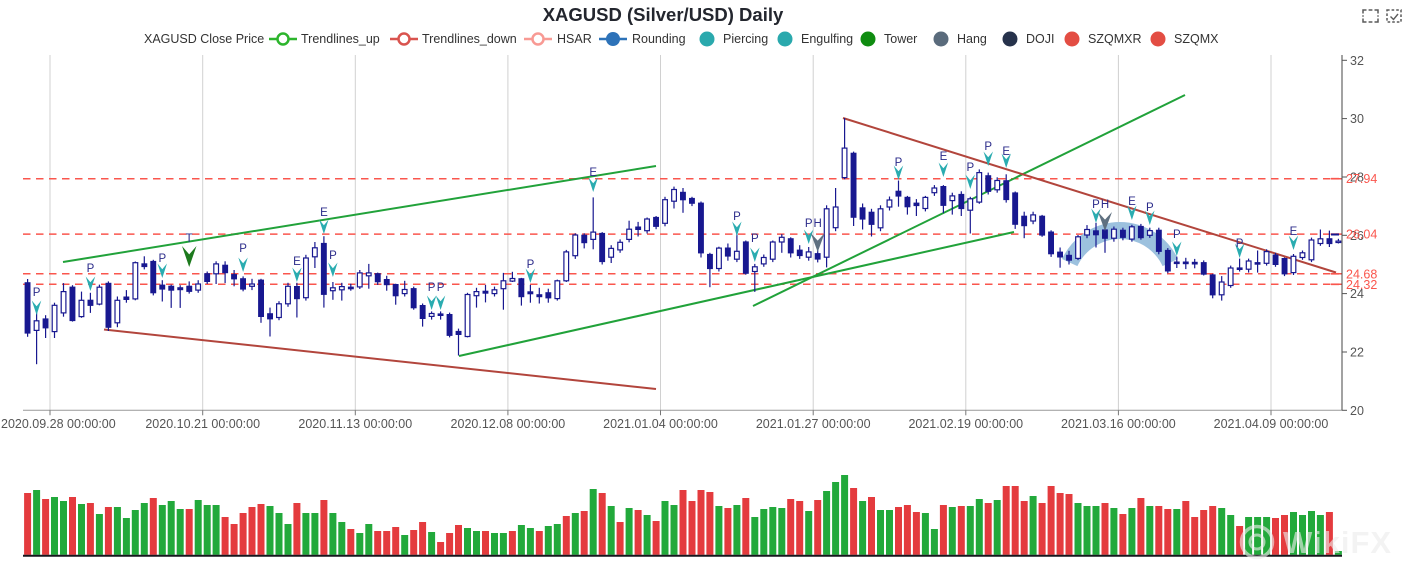  Describe the element at coordinates (1271, 424) in the screenshot. I see `svg-text: 2021.04.09 00:00:00` at that location.